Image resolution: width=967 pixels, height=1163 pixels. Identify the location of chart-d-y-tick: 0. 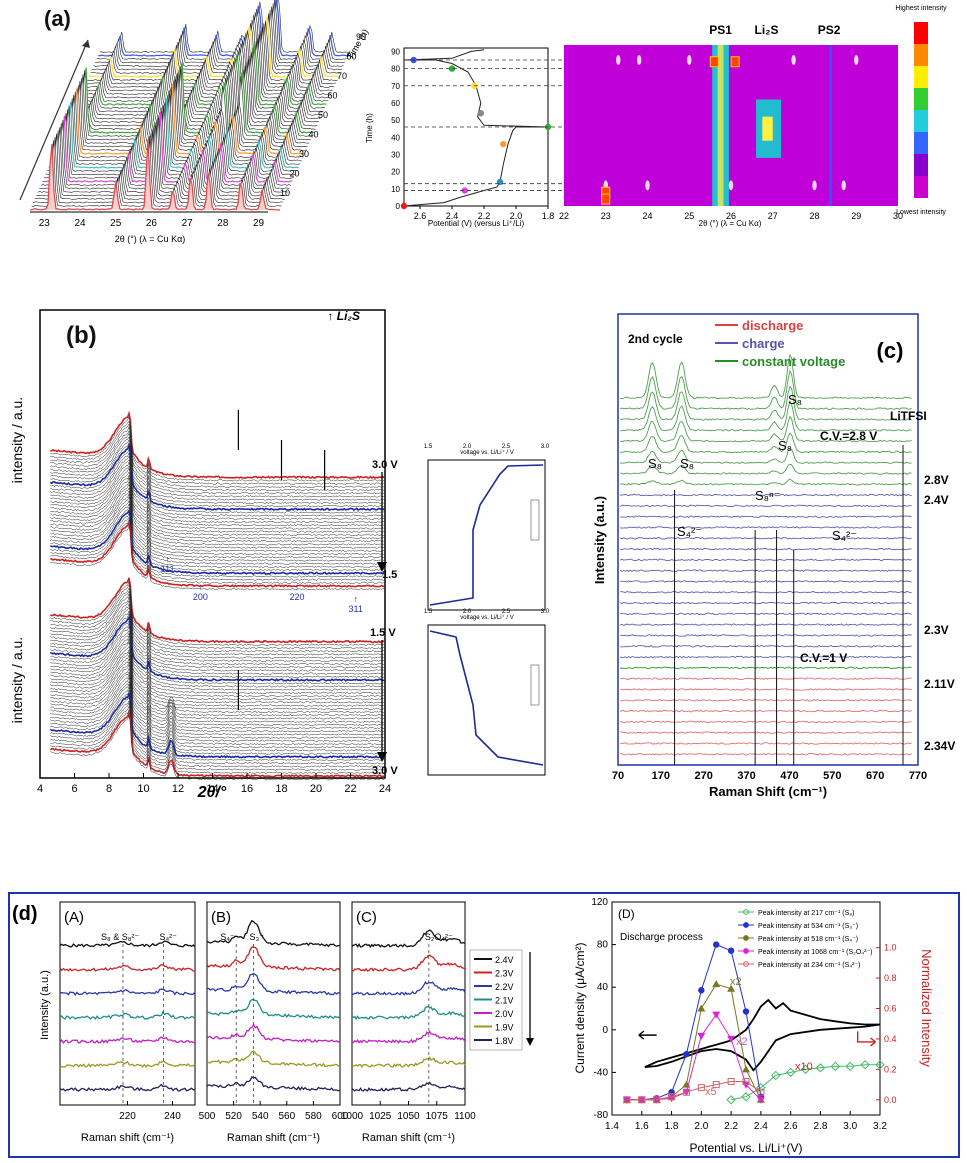
(605, 1030).